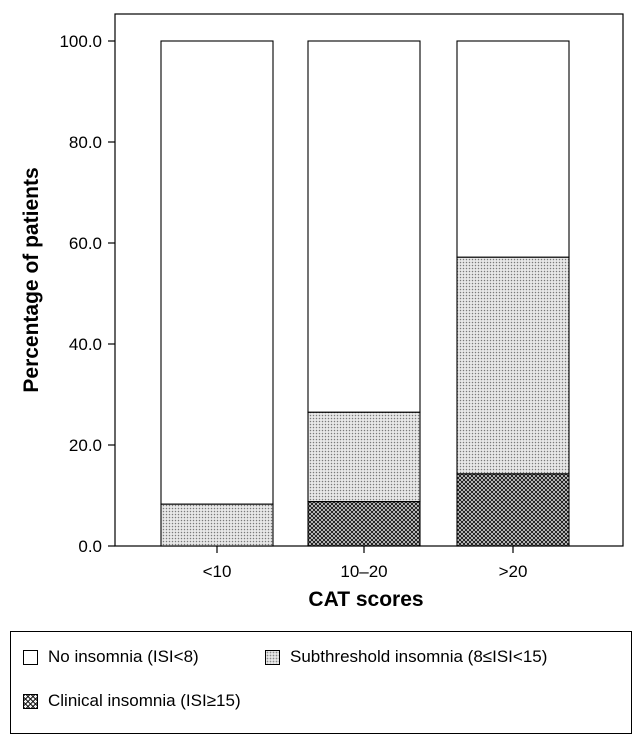  Describe the element at coordinates (363, 571) in the screenshot. I see `x-tick-label: 10–20` at that location.